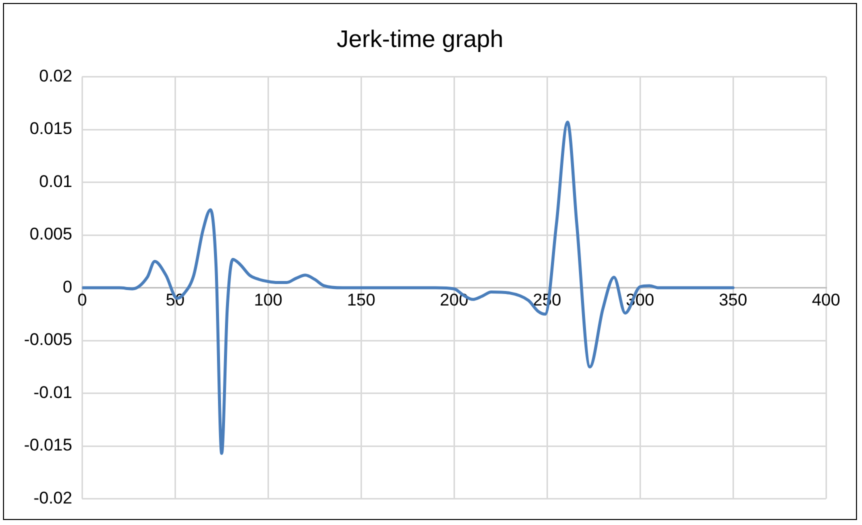 This screenshot has height=525, width=862. I want to click on y-tick-label: 0.015, so click(51, 128).